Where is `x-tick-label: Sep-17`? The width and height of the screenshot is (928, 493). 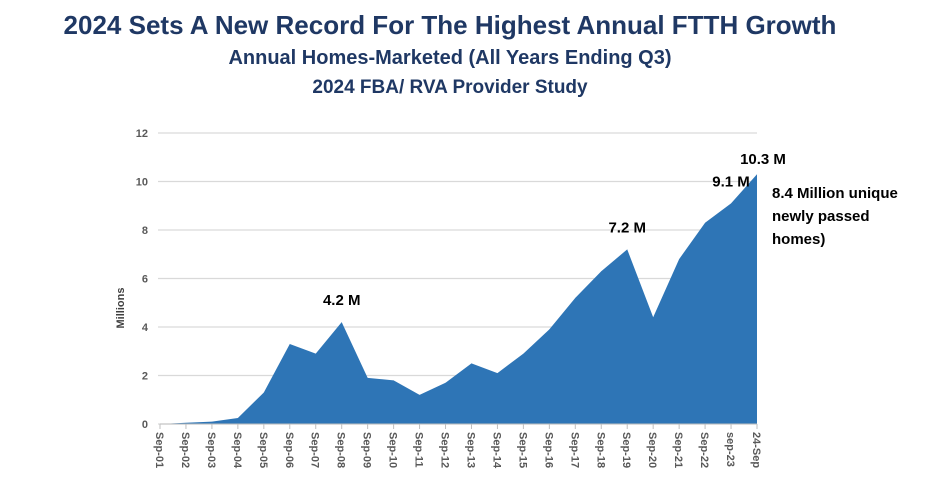 x-tick-label: Sep-17 is located at coordinates (574, 450).